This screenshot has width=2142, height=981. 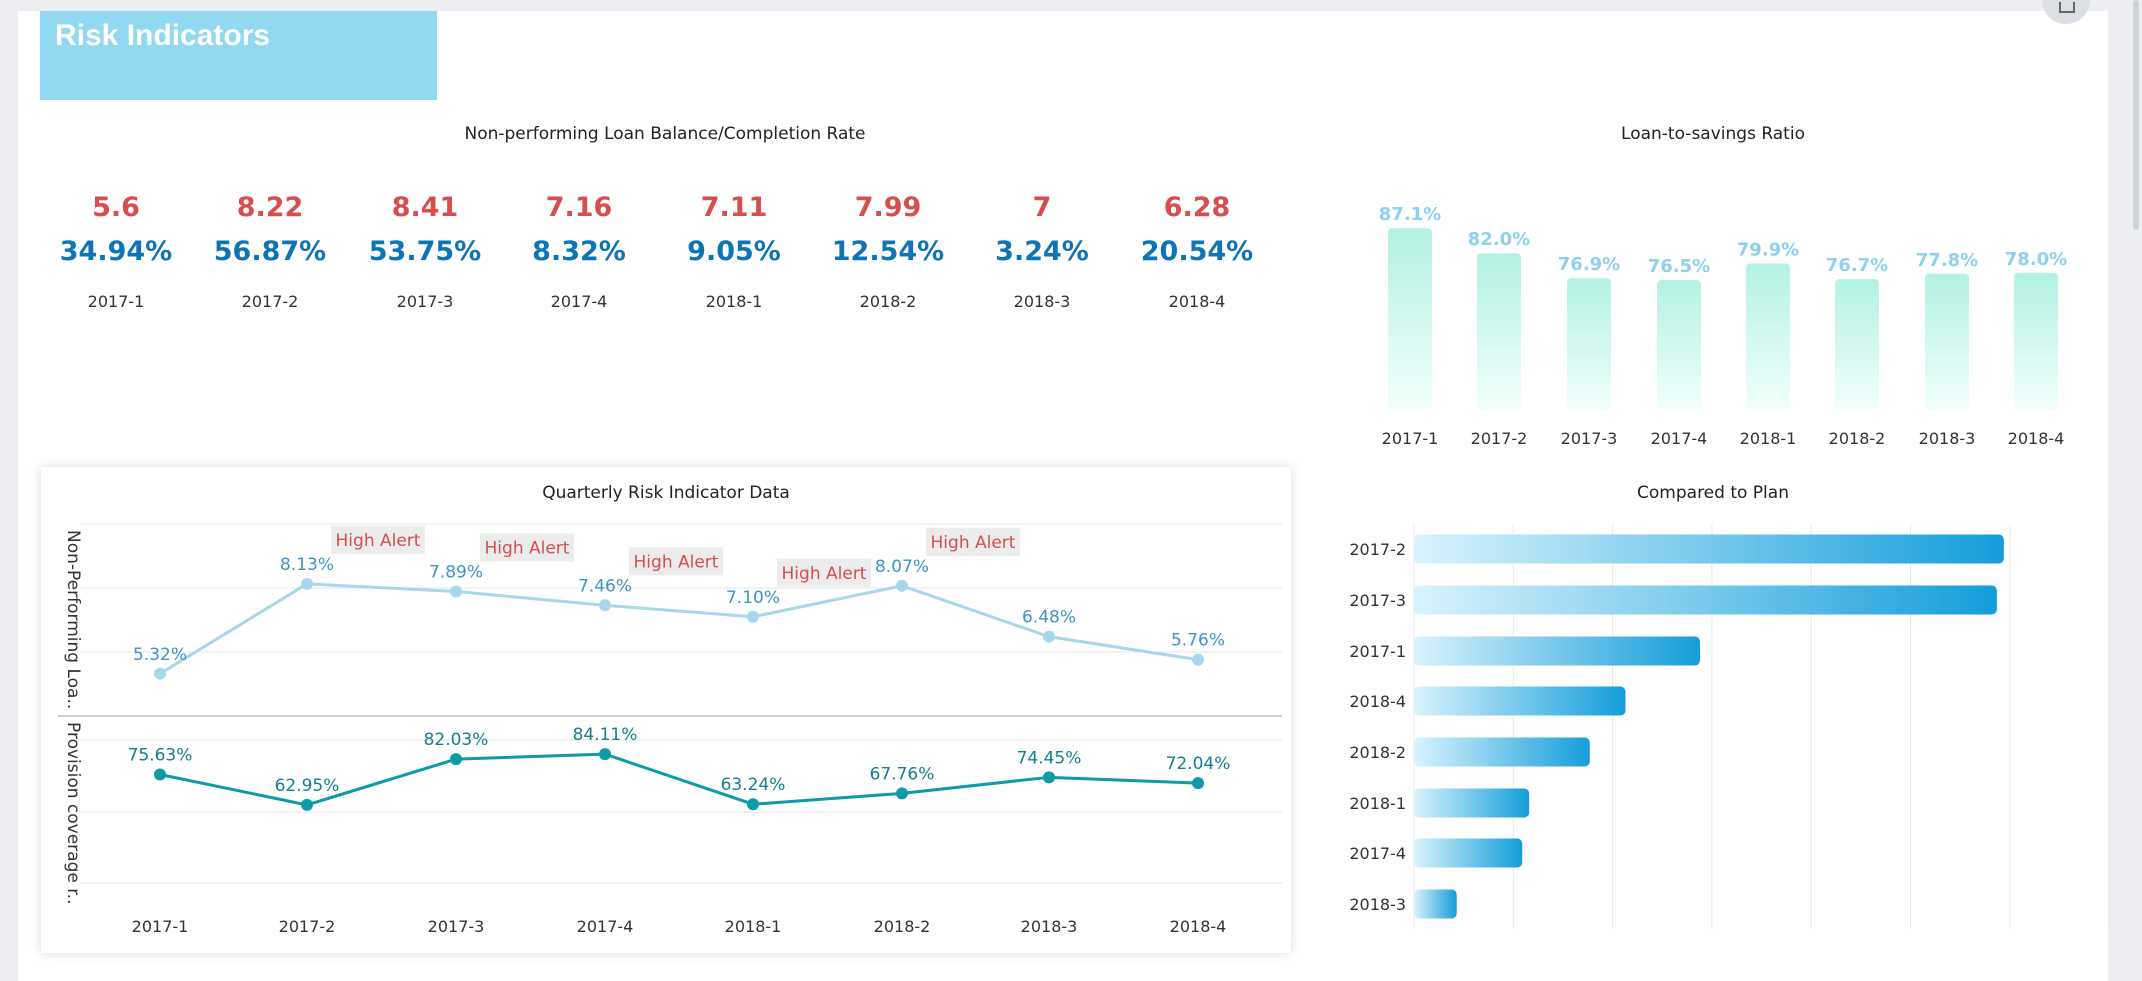 What do you see at coordinates (579, 251) in the screenshot?
I see `kpi-rate: 8.32%` at bounding box center [579, 251].